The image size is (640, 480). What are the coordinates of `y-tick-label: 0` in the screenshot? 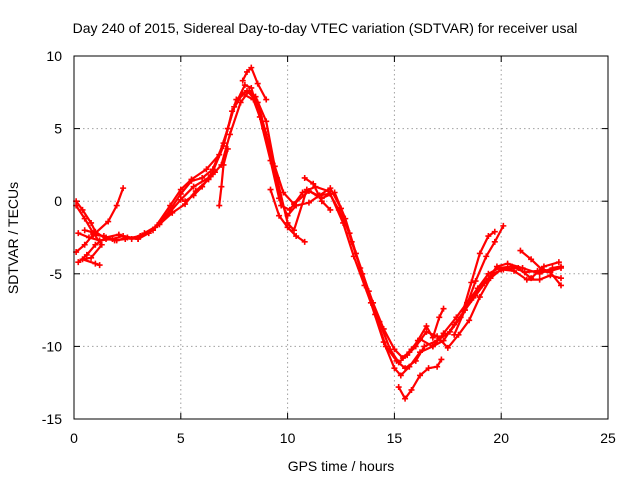 It's located at (58, 201).